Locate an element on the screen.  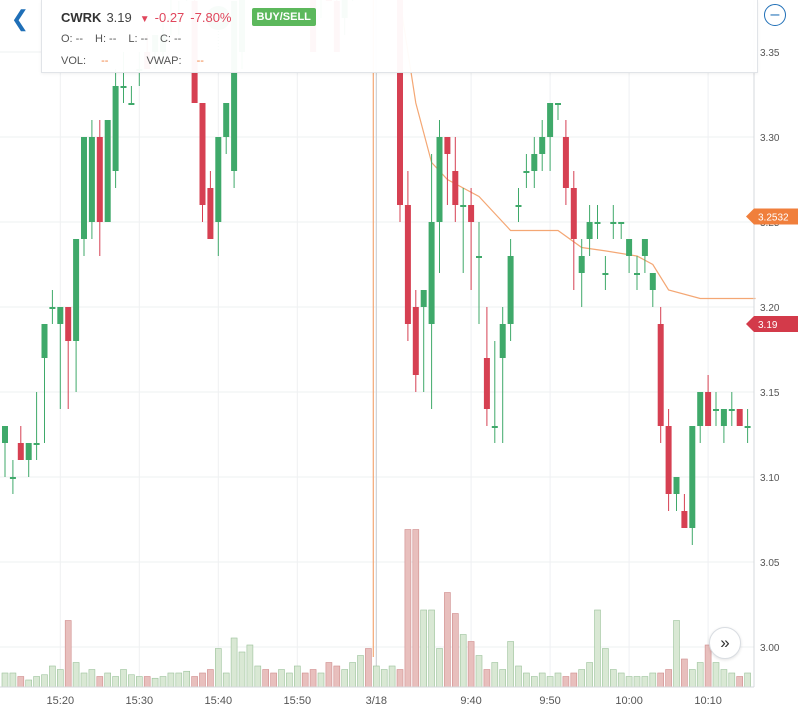
indicator-row: VOL: -- VWAP: -- is located at coordinates (144, 61).